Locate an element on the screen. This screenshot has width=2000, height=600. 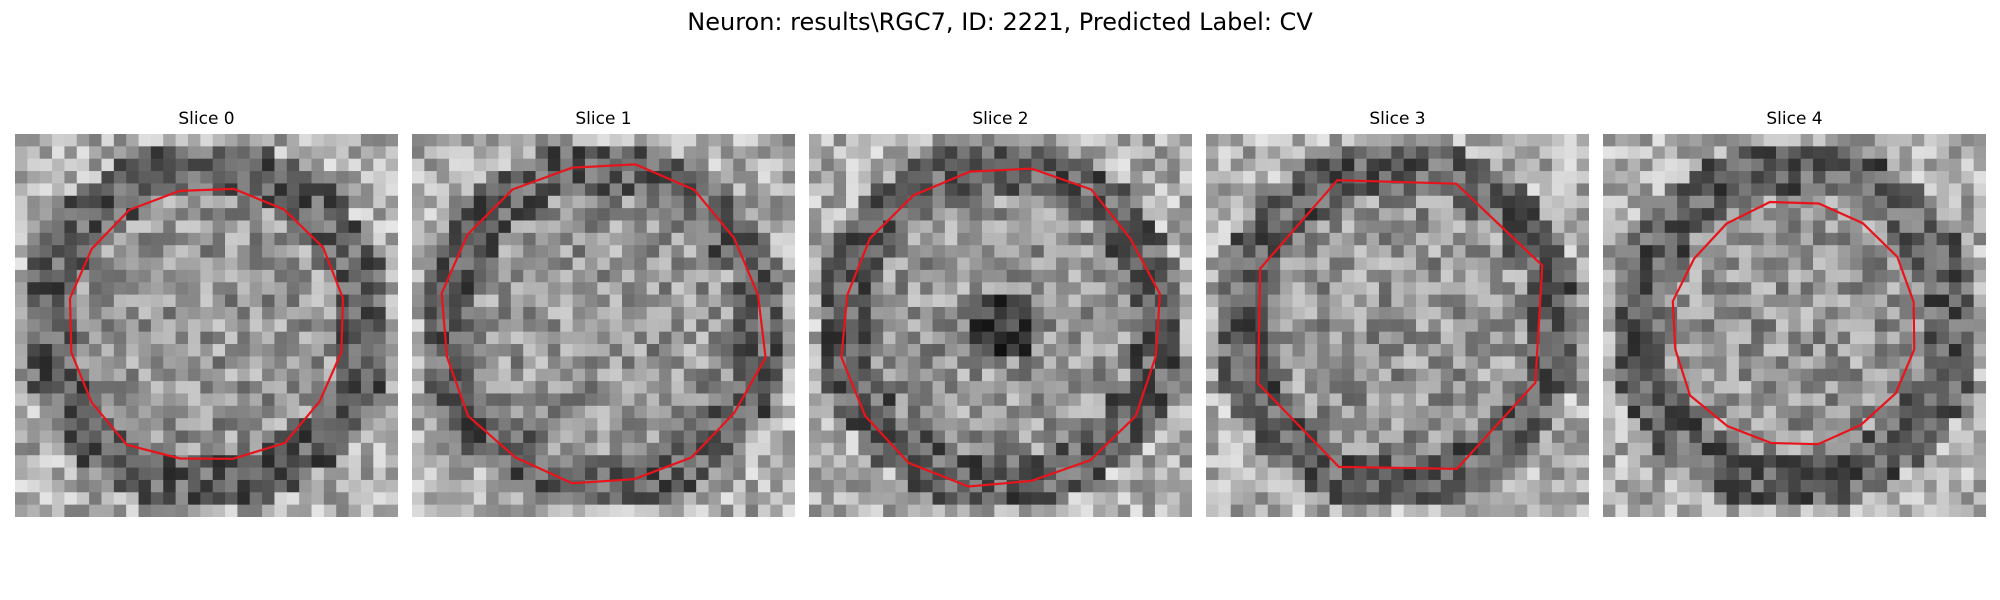
slice-title: Slice 4 is located at coordinates (1794, 119).